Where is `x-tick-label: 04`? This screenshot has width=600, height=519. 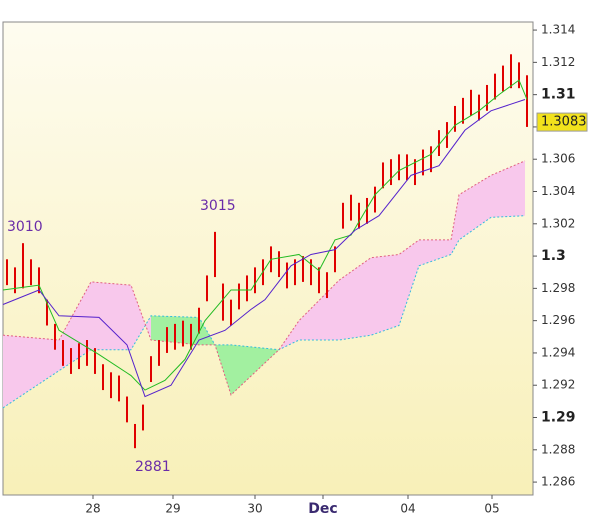 x-tick-label: 04 is located at coordinates (407, 509).